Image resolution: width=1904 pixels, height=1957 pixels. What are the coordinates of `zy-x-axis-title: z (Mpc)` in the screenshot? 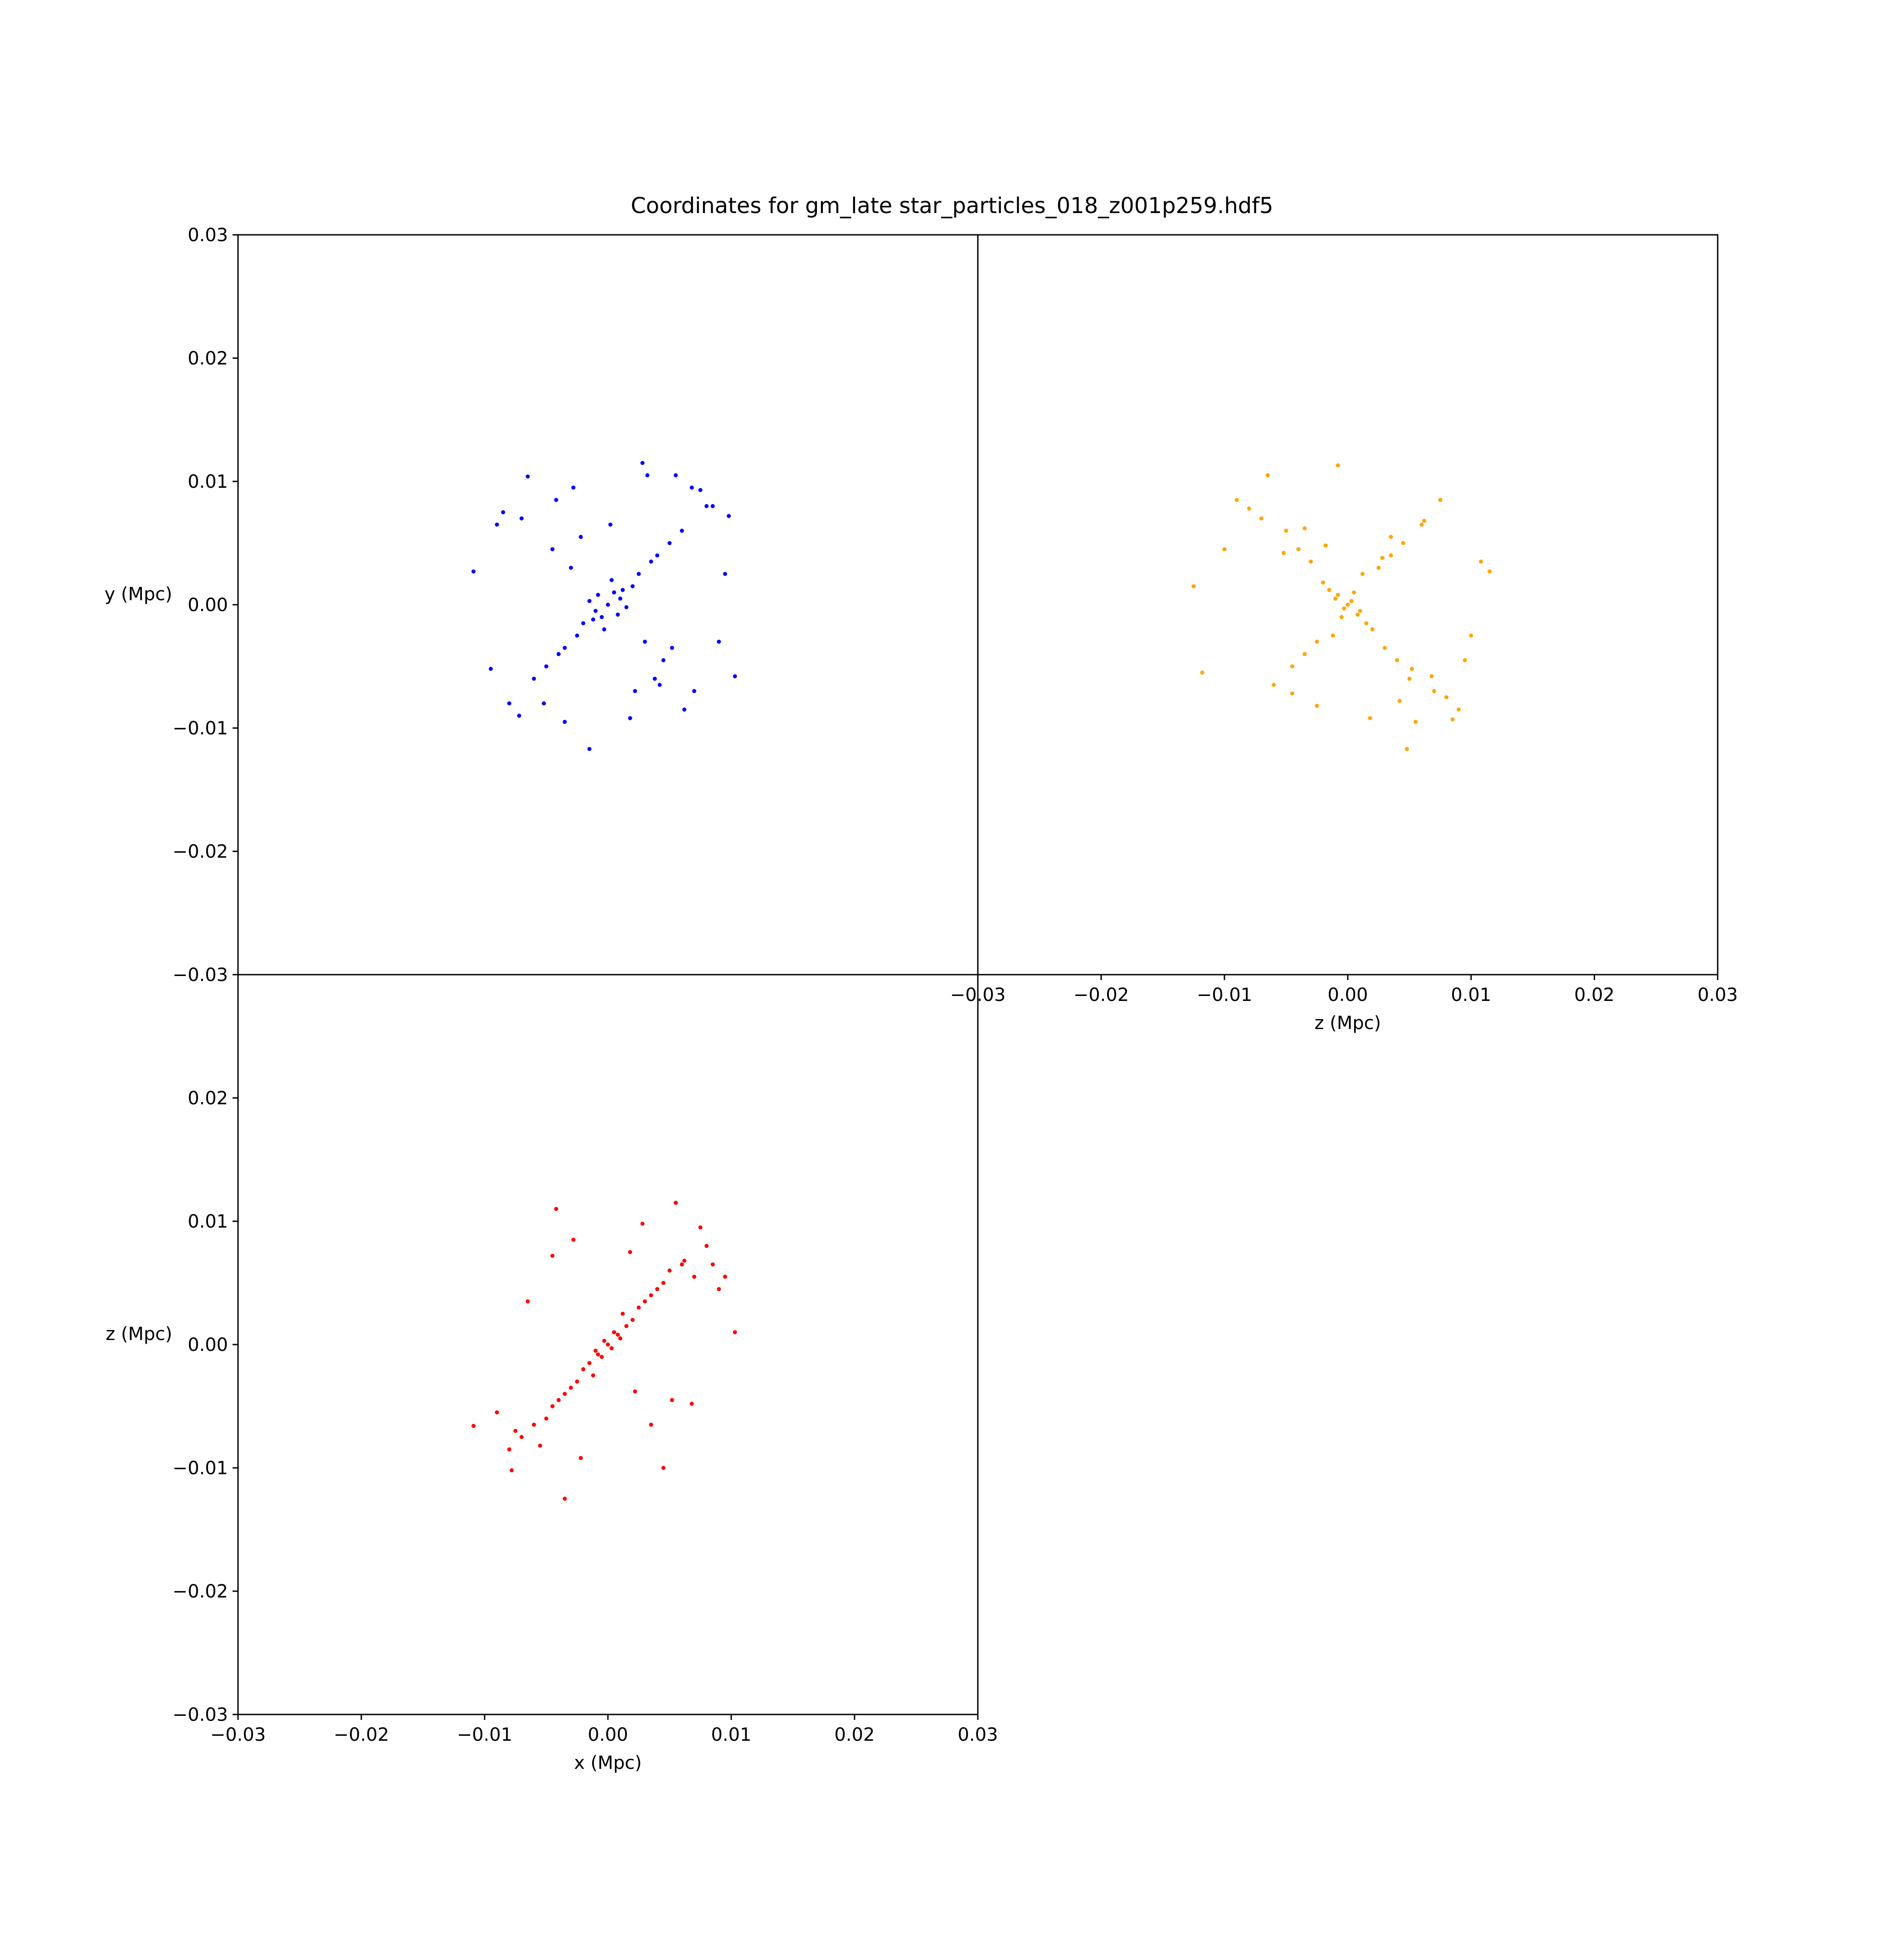 It's located at (1348, 1023).